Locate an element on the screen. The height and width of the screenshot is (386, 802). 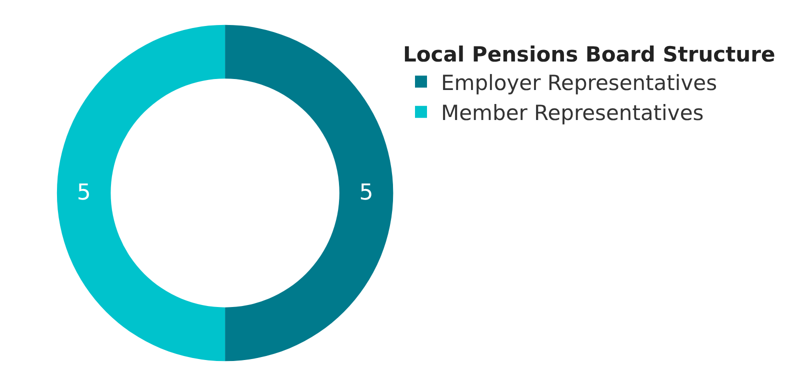
legend-label: Employer Representatives is located at coordinates (579, 82).